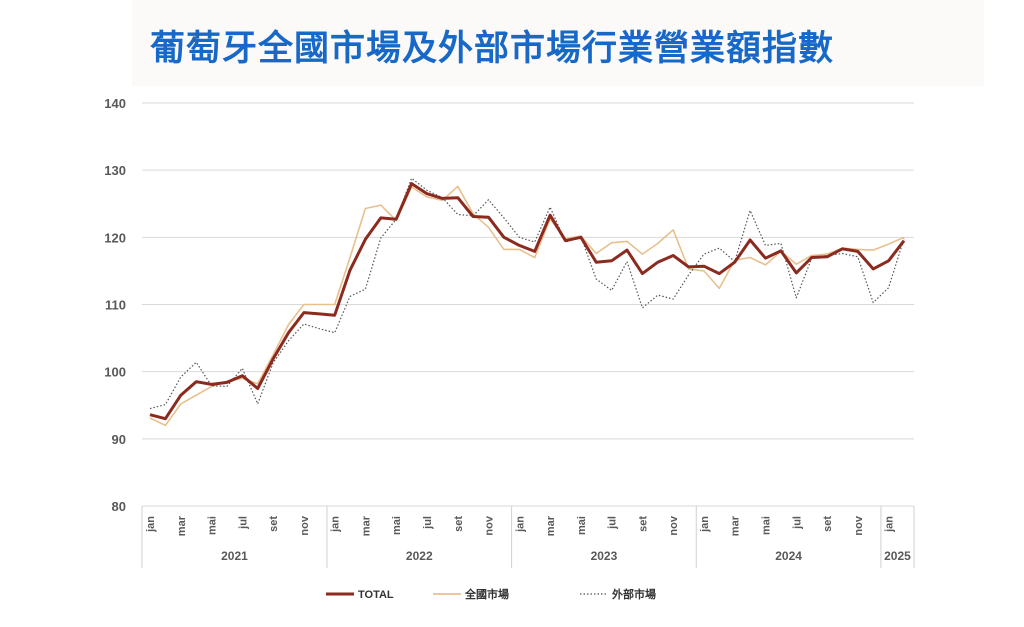 This screenshot has width=1024, height=627. I want to click on year-label: 2022, so click(419, 556).